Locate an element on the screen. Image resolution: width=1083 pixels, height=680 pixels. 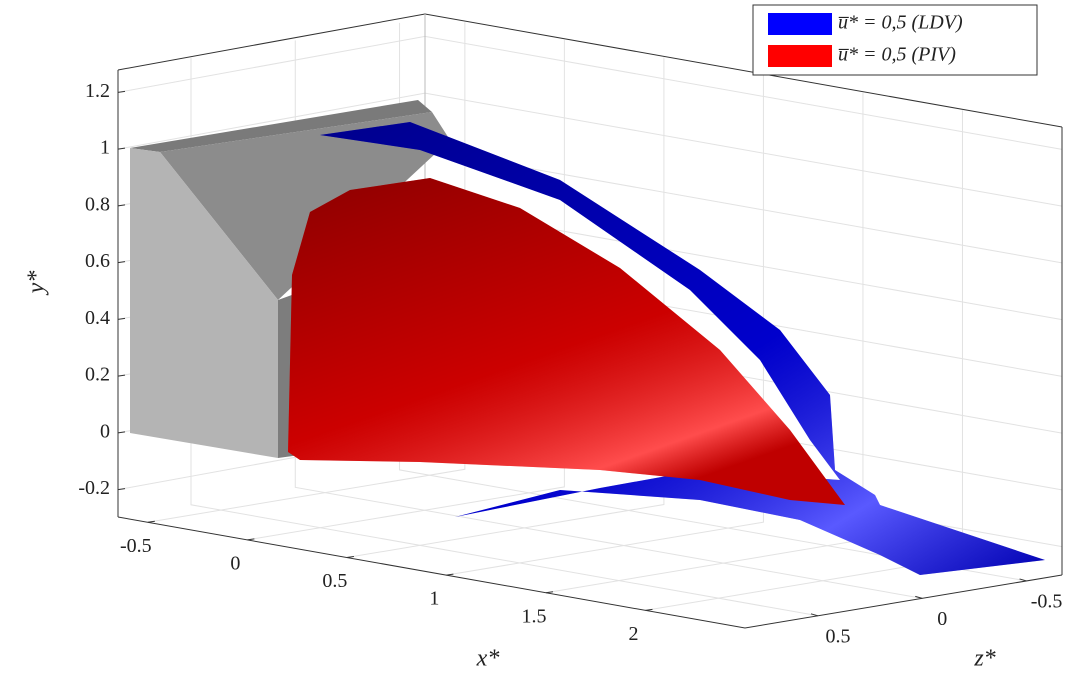
y-tick-label: 0.4 is located at coordinates (97, 318).